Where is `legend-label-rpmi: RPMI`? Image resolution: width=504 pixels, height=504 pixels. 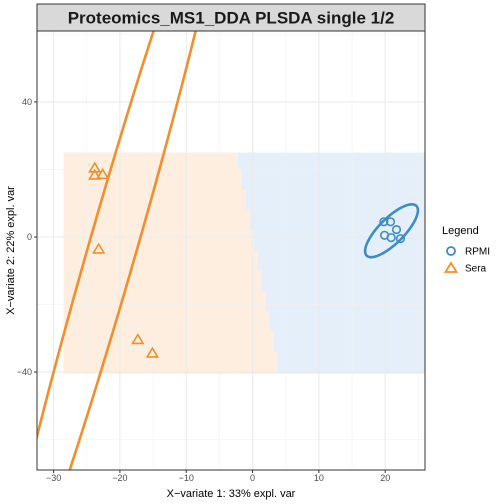
legend-label-rpmi: RPMI is located at coordinates (477, 252).